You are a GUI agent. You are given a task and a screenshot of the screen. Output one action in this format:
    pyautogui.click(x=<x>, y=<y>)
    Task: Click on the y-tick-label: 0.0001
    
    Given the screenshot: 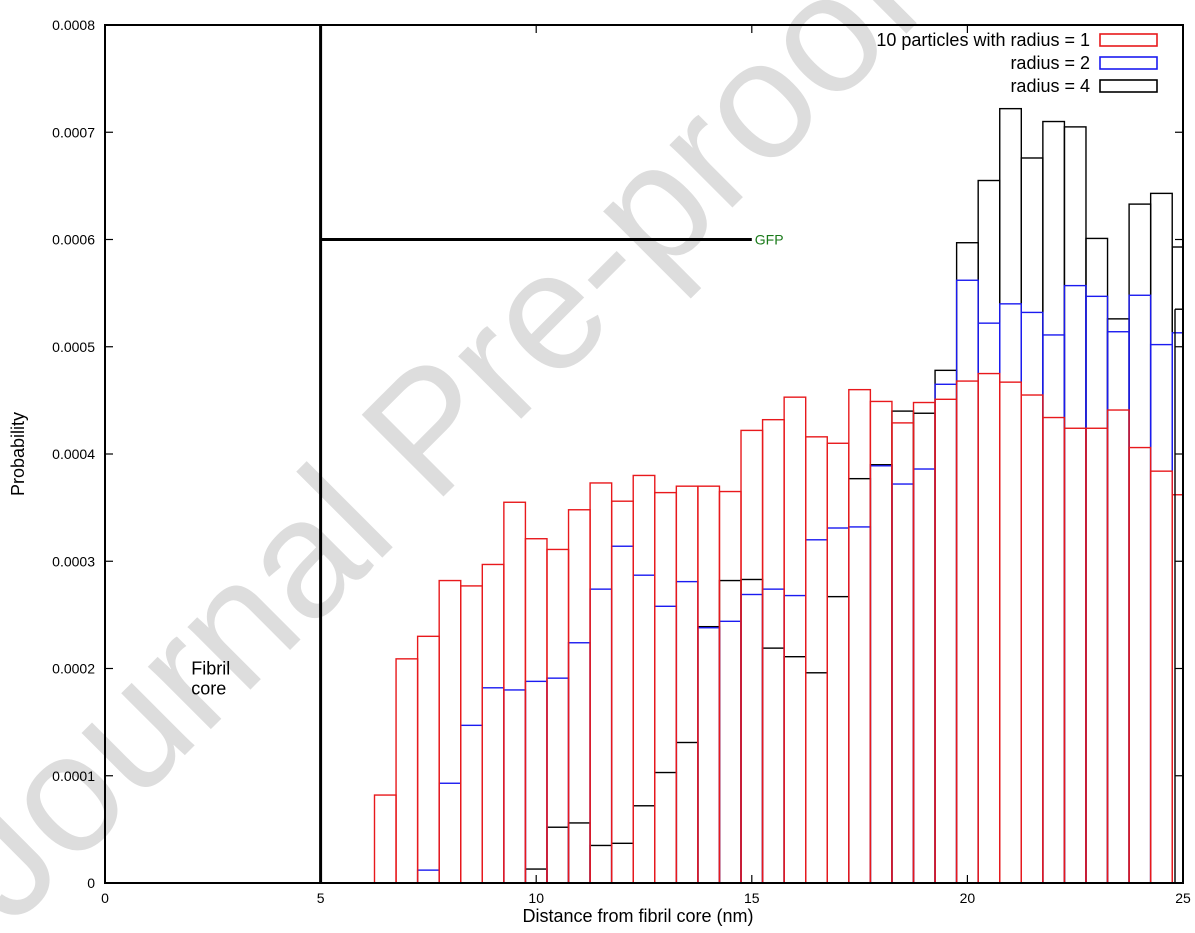 What is the action you would take?
    pyautogui.click(x=73, y=776)
    